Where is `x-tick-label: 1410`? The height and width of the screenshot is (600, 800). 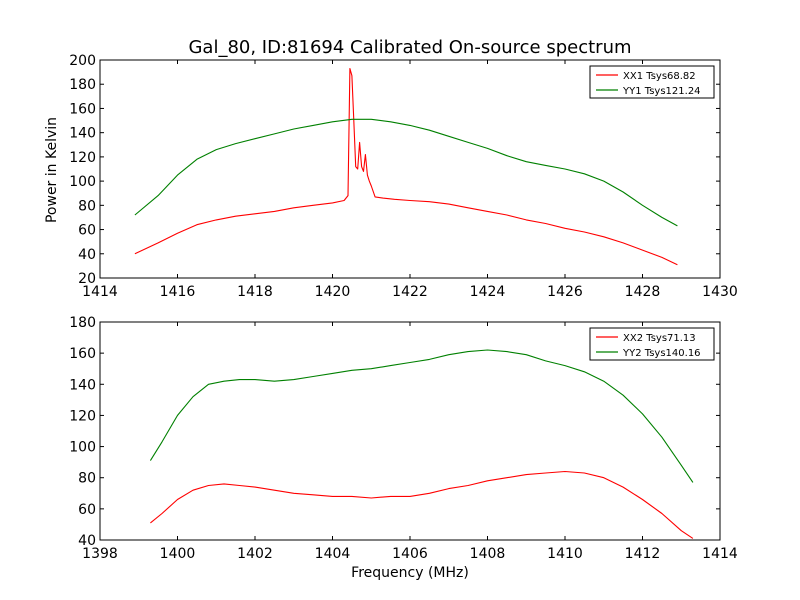 x-tick-label: 1410 is located at coordinates (565, 554).